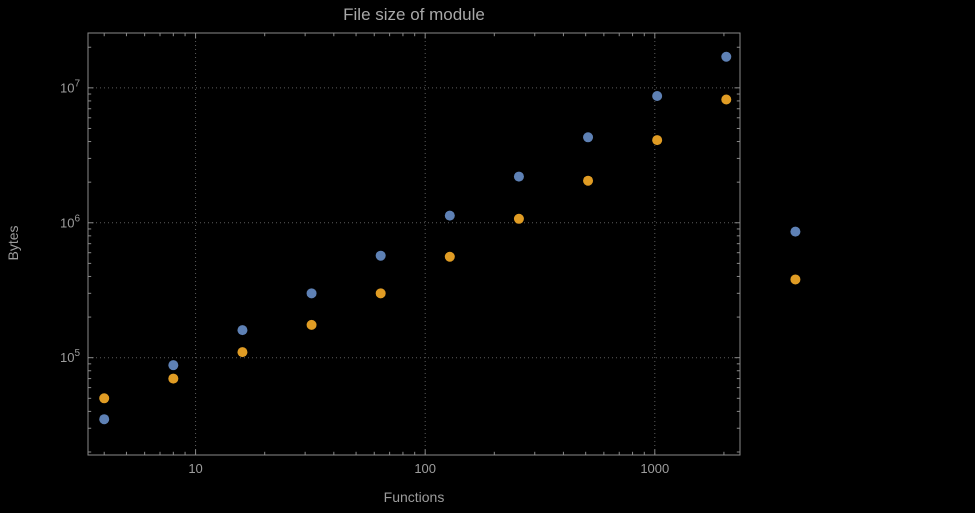  I want to click on y-axis-label: Bytes, so click(13, 243).